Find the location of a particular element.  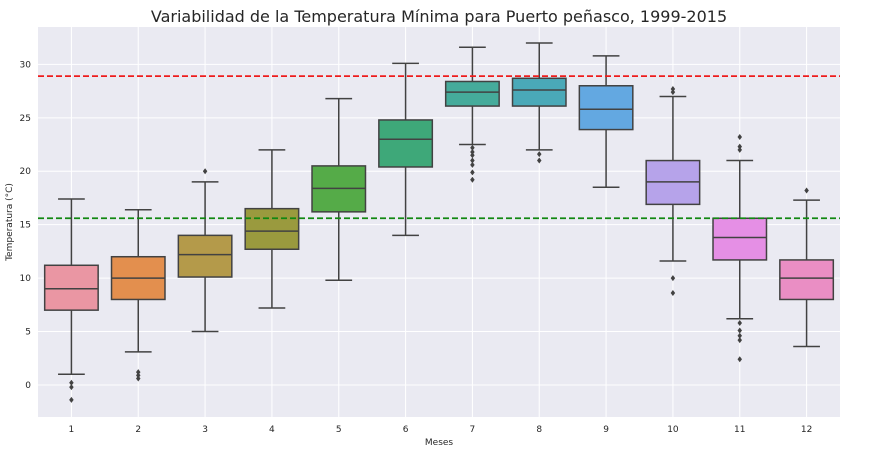

x-tick-label: 3 is located at coordinates (205, 430).